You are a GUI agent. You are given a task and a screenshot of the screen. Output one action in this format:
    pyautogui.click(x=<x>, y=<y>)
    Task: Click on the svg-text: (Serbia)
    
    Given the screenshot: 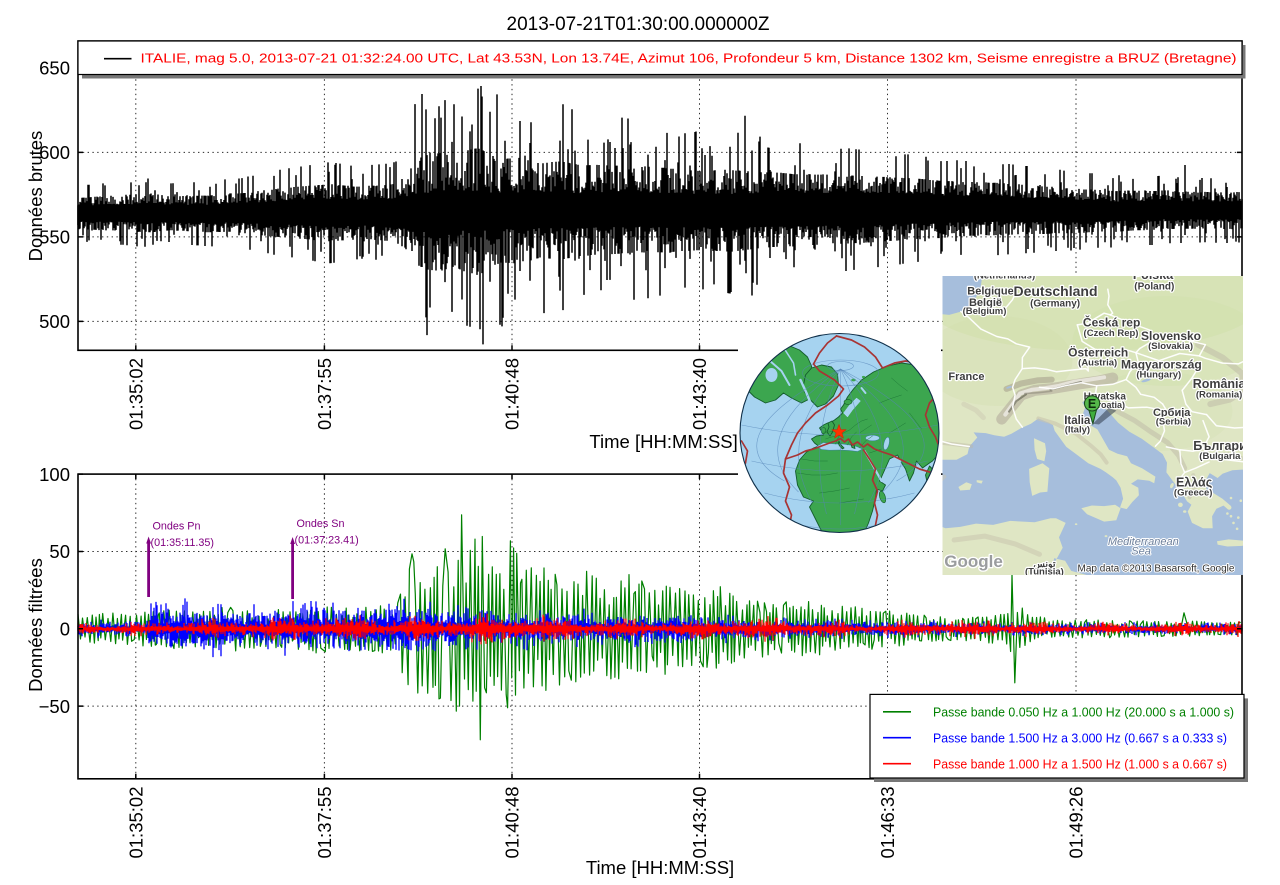 What is the action you would take?
    pyautogui.click(x=1173, y=422)
    